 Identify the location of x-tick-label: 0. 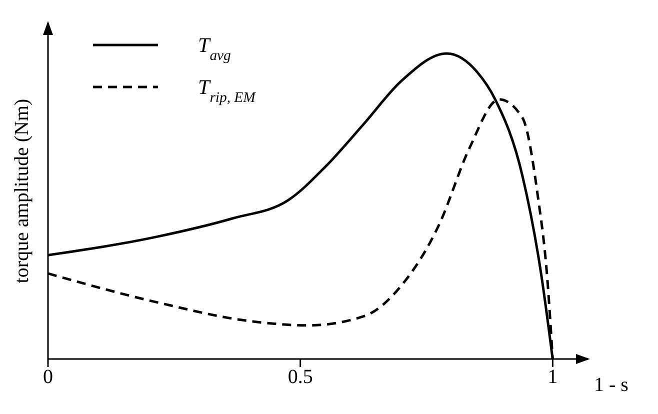
(48, 377).